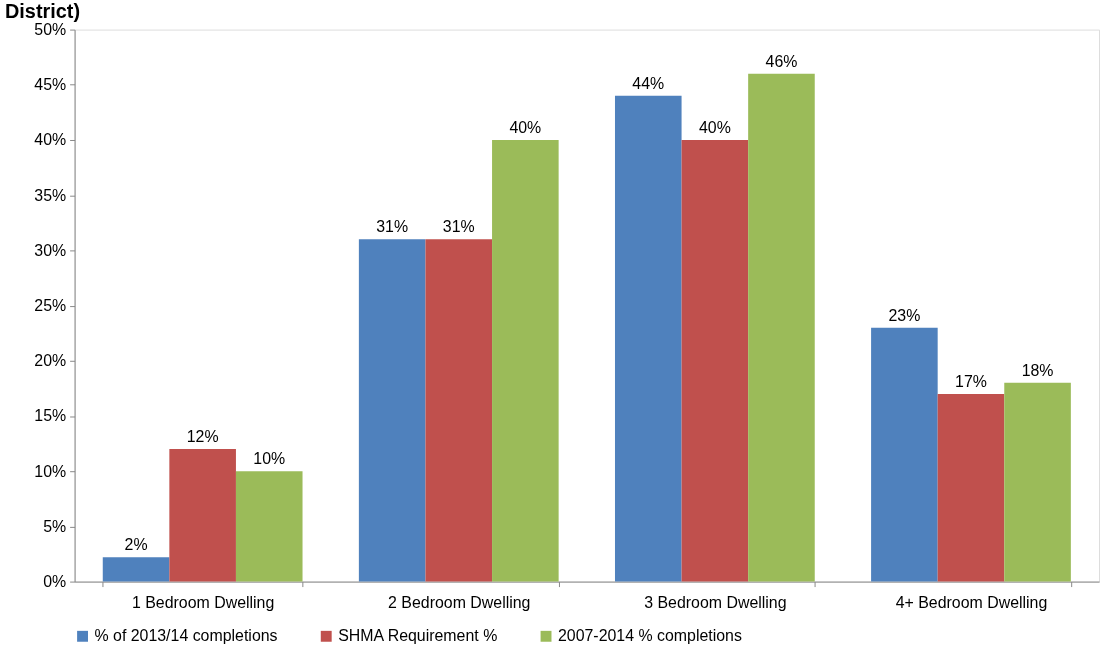 Image resolution: width=1104 pixels, height=648 pixels. Describe the element at coordinates (50, 85) in the screenshot. I see `y-tick-label: 45%` at that location.